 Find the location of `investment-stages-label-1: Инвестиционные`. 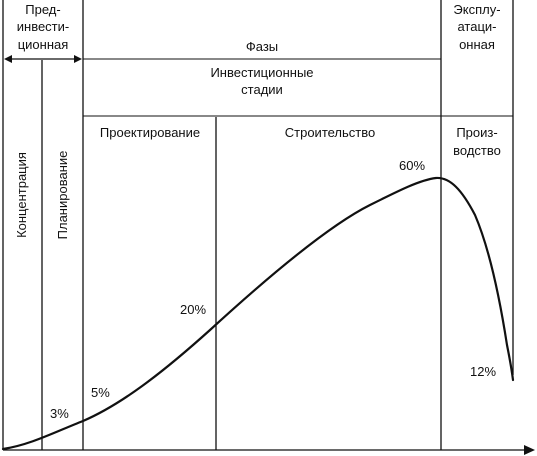

investment-stages-label-1: Инвестиционные is located at coordinates (261, 72).